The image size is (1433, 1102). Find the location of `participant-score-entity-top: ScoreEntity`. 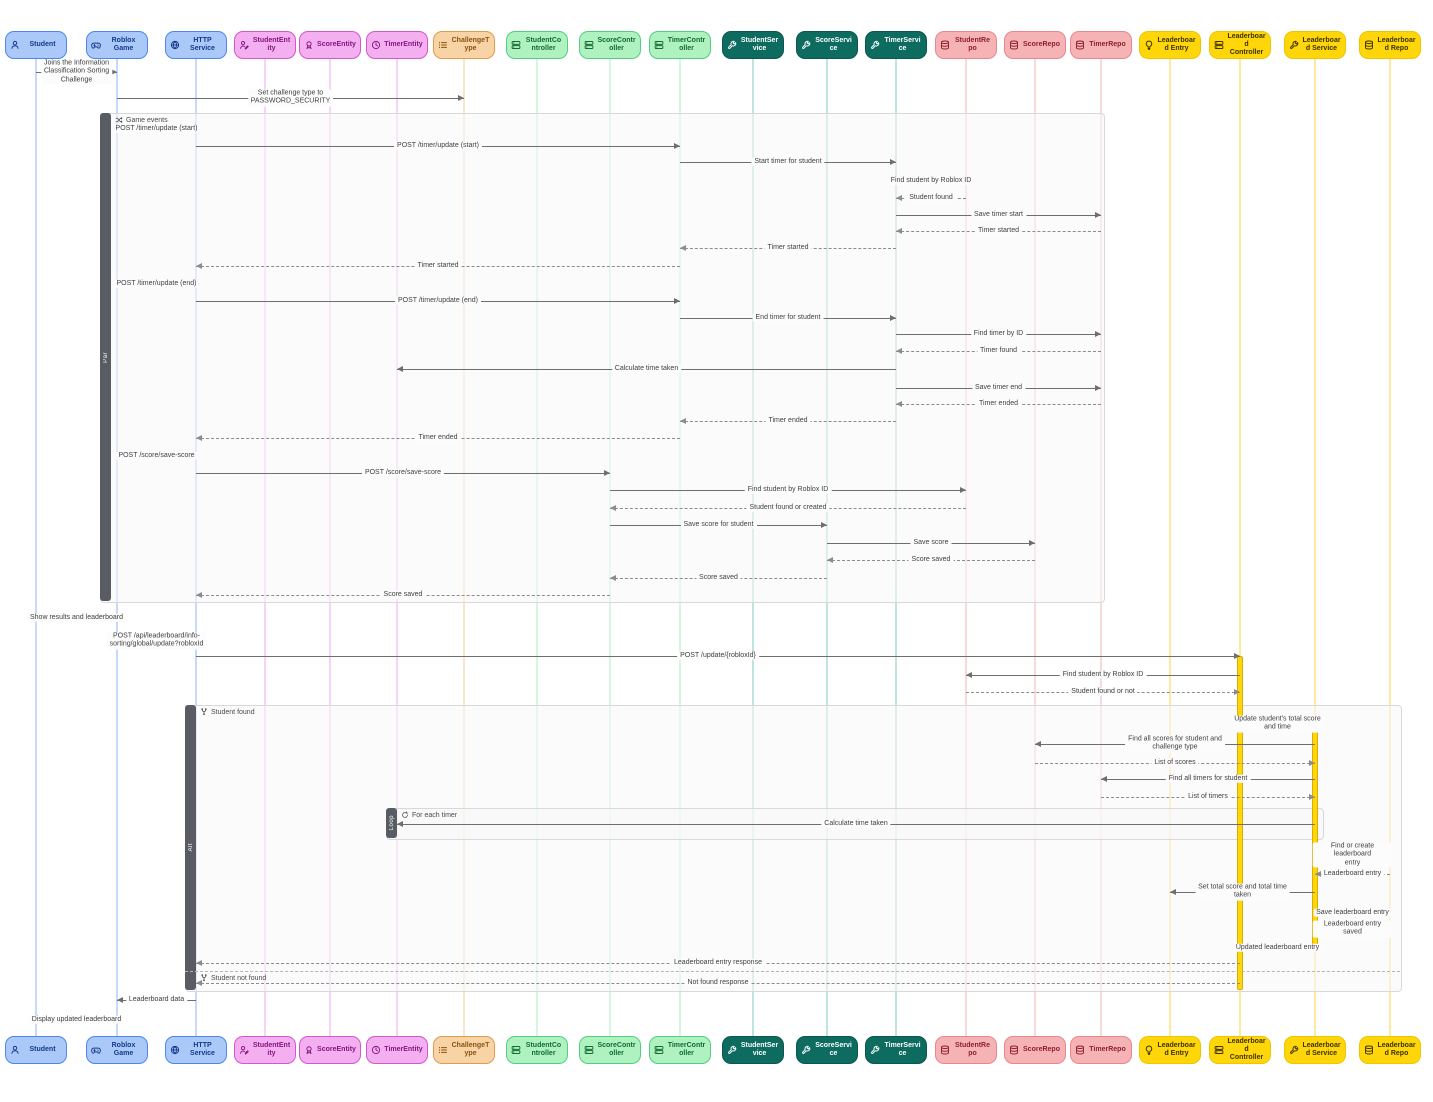

participant-score-entity-top: ScoreEntity is located at coordinates (330, 45).